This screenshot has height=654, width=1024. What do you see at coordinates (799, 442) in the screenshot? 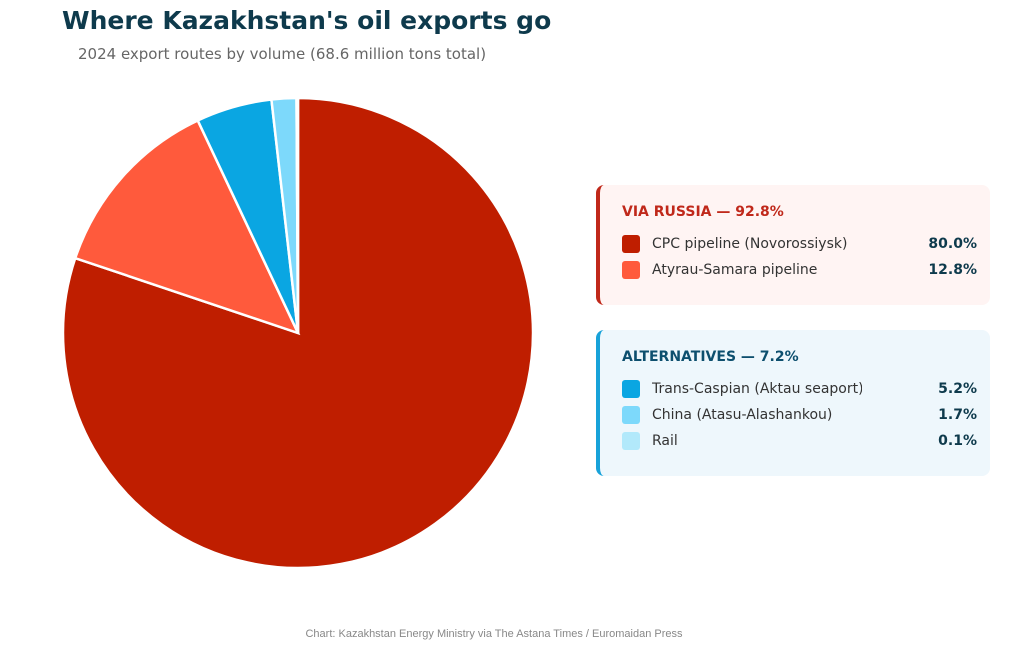
I see `legend-item: Rail 0.1%` at bounding box center [799, 442].